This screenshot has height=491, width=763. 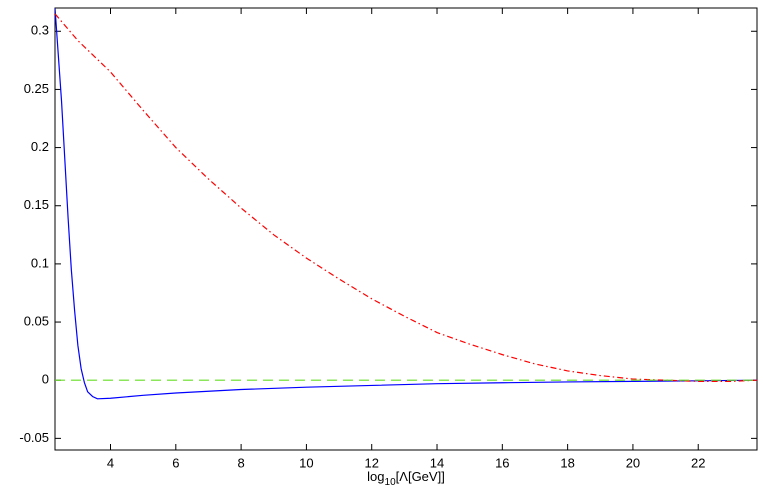 I want to click on y-tick-label: 0.3, so click(x=40, y=30).